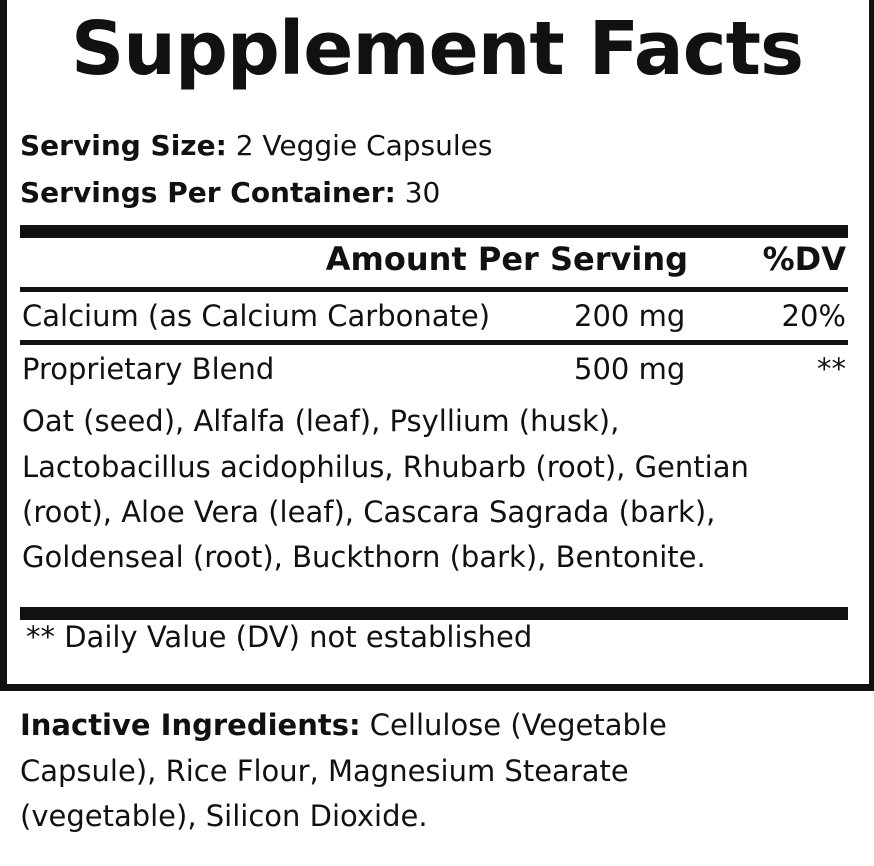 The height and width of the screenshot is (866, 874). I want to click on nutrient-amount: 200 mg, so click(630, 316).